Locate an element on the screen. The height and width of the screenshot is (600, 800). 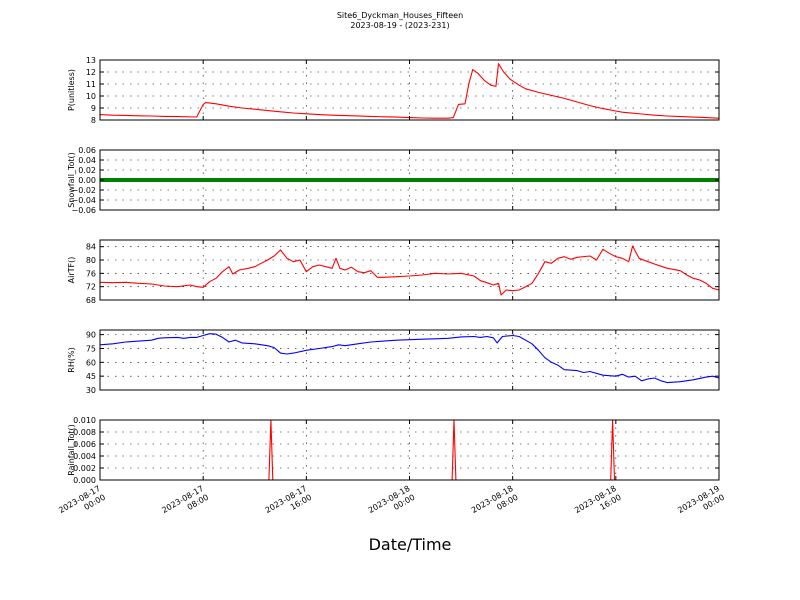
y-tick-label: 84 is located at coordinates (91, 247).